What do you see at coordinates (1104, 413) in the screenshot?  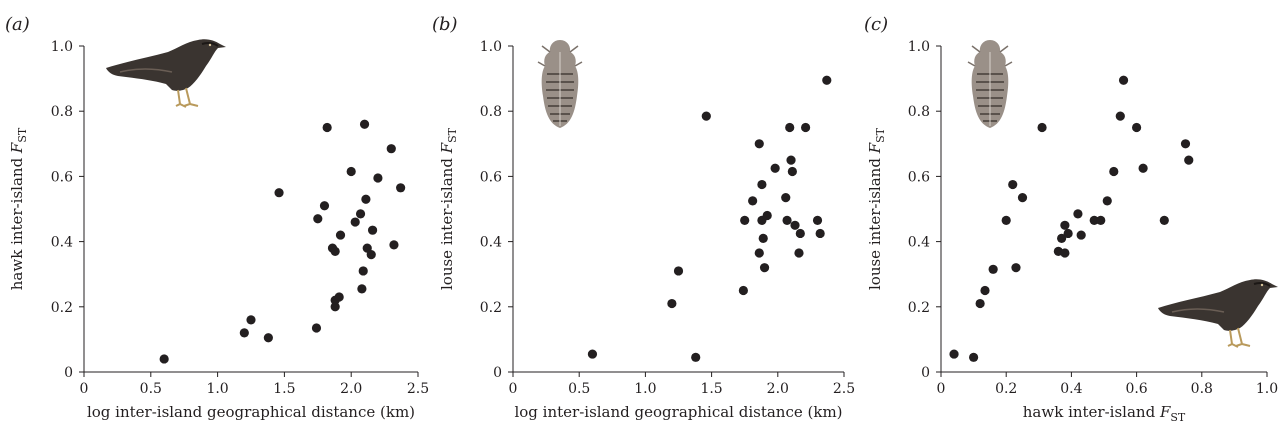 I see `x-axis-label: hawk inter-island FST` at bounding box center [1104, 413].